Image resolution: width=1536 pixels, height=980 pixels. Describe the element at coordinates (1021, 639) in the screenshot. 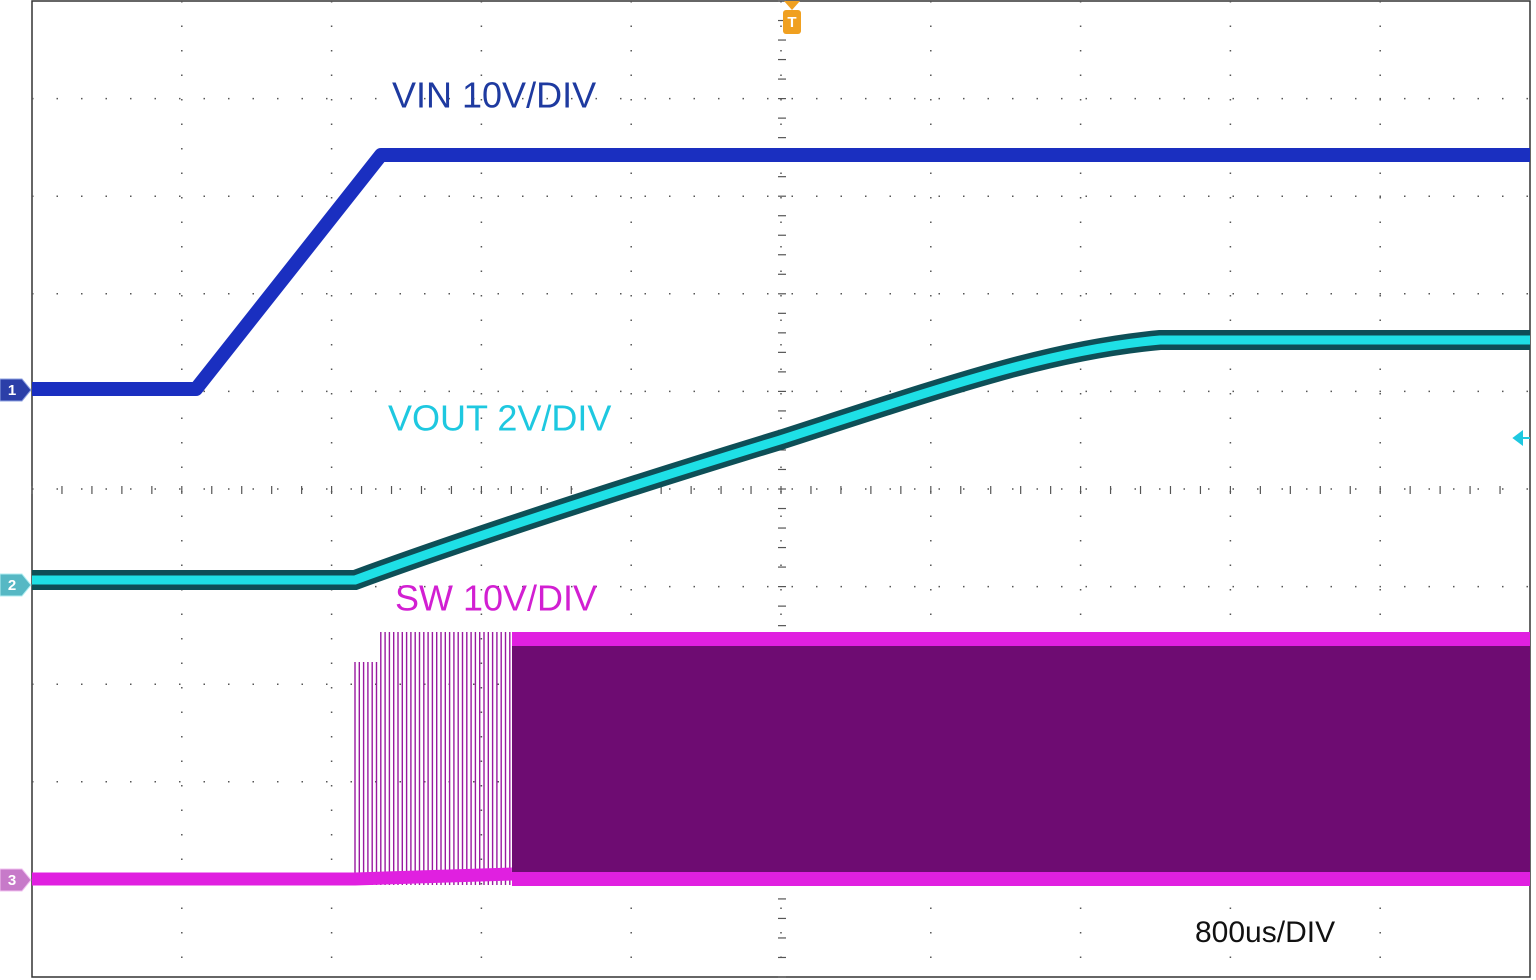

I see `sw-high-edge` at that location.